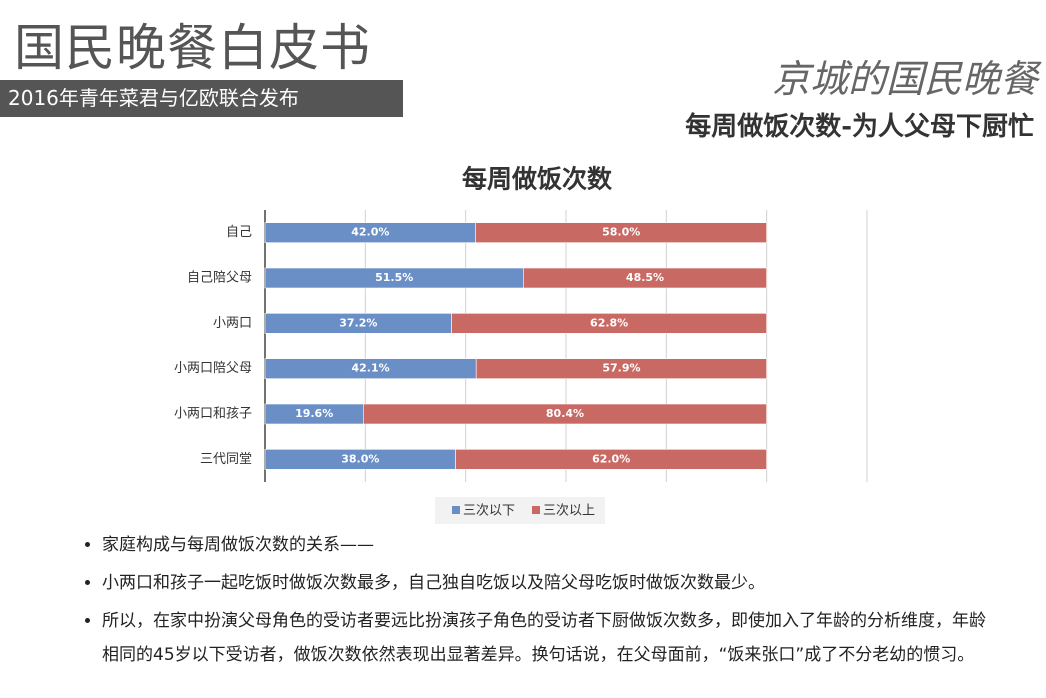 The image size is (1046, 698). What do you see at coordinates (358, 322) in the screenshot?
I see `data-label: 37.2%` at bounding box center [358, 322].